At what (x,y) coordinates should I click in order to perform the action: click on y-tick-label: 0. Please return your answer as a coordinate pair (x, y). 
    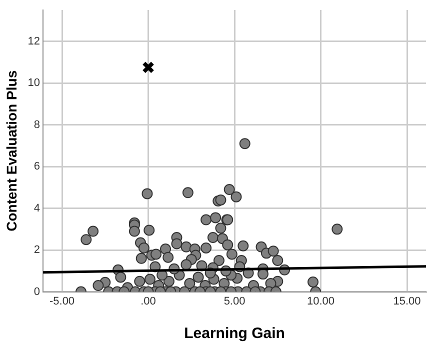
    Looking at the image, I should click on (37, 292).